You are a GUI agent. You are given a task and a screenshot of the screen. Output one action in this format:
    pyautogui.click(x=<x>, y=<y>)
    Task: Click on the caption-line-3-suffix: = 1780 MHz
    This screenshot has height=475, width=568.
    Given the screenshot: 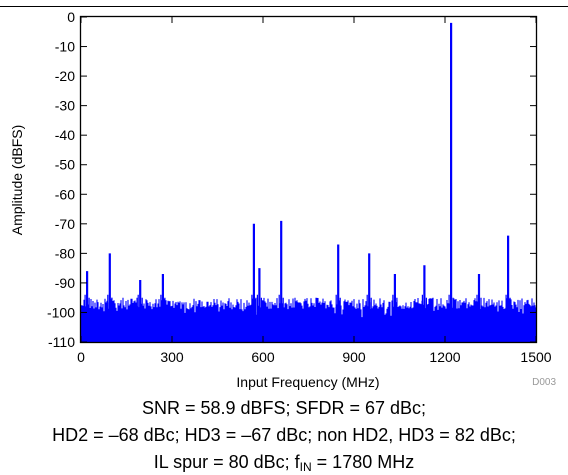 What is the action you would take?
    pyautogui.click(x=363, y=462)
    